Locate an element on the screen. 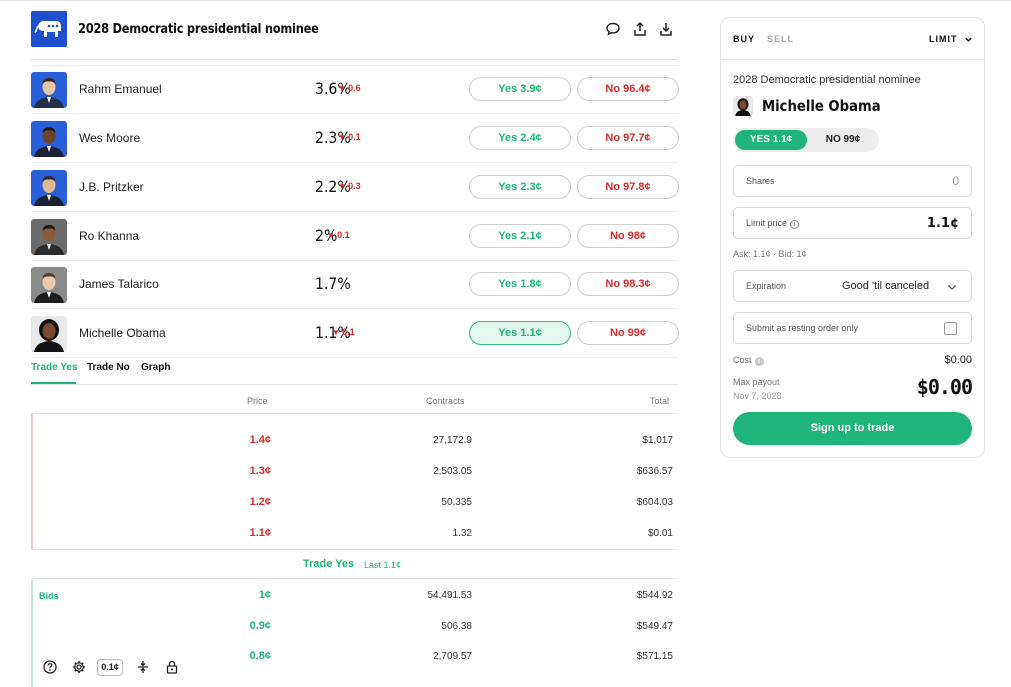 This screenshot has width=1011, height=687. ask-total: $636.57 is located at coordinates (654, 471).